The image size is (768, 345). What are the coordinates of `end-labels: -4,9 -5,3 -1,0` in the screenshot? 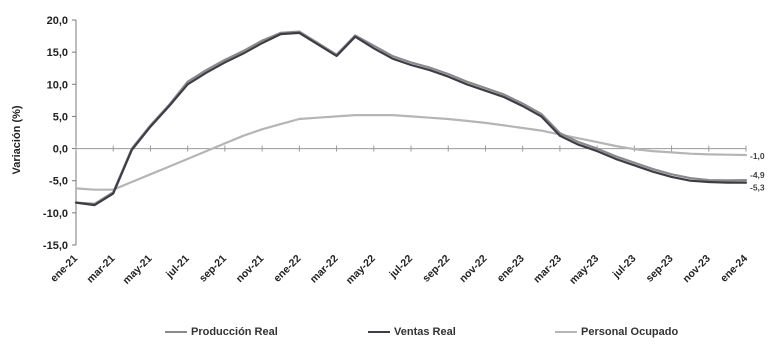 It's located at (757, 172).